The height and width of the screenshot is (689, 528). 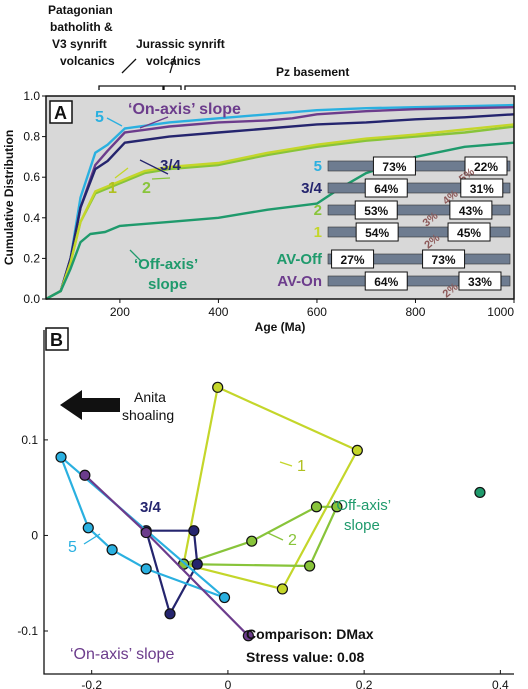 What do you see at coordinates (29, 440) in the screenshot?
I see `y-tick-label-b: 0.1` at bounding box center [29, 440].